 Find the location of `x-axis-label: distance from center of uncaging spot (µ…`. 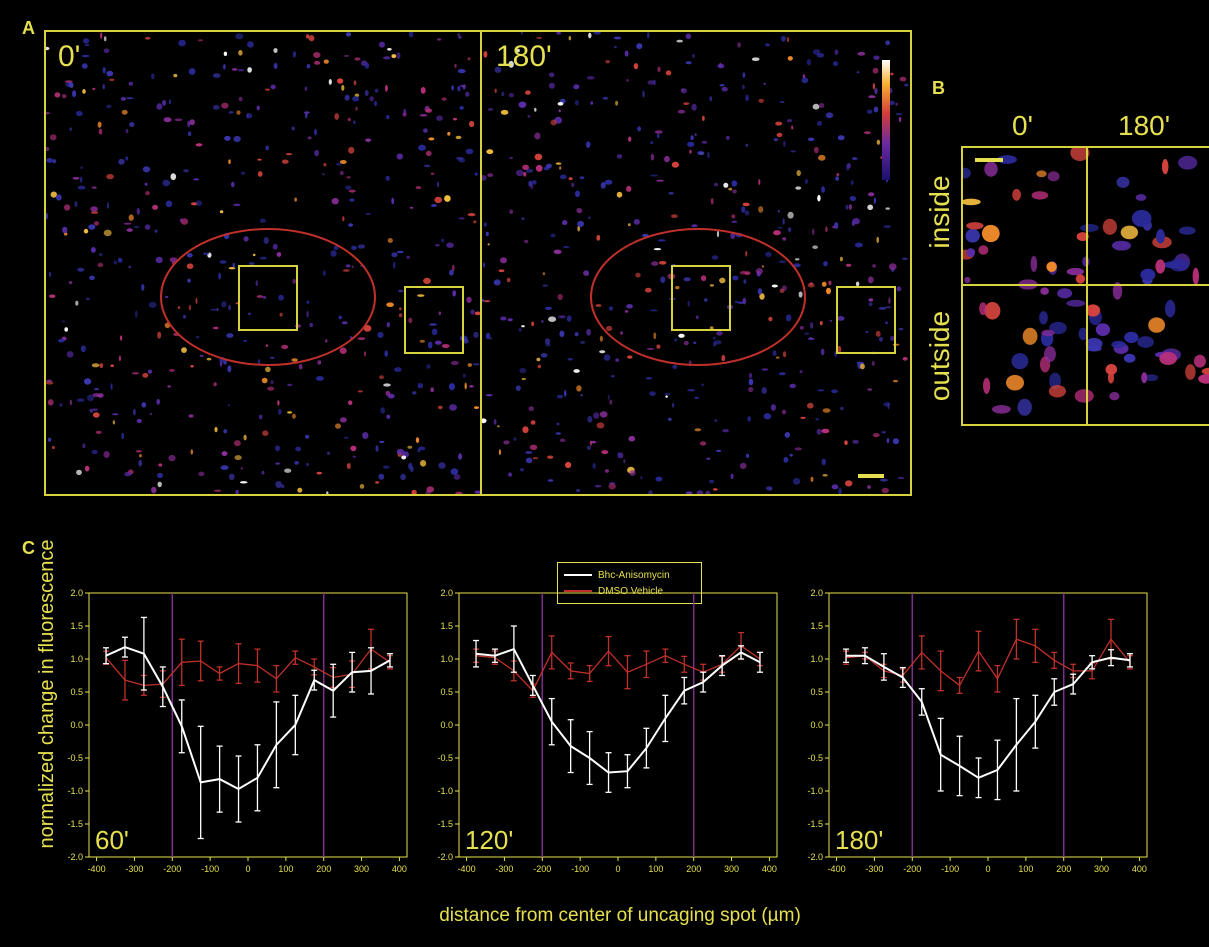

x-axis-label: distance from center of uncaging spot (µ… is located at coordinates (620, 915).